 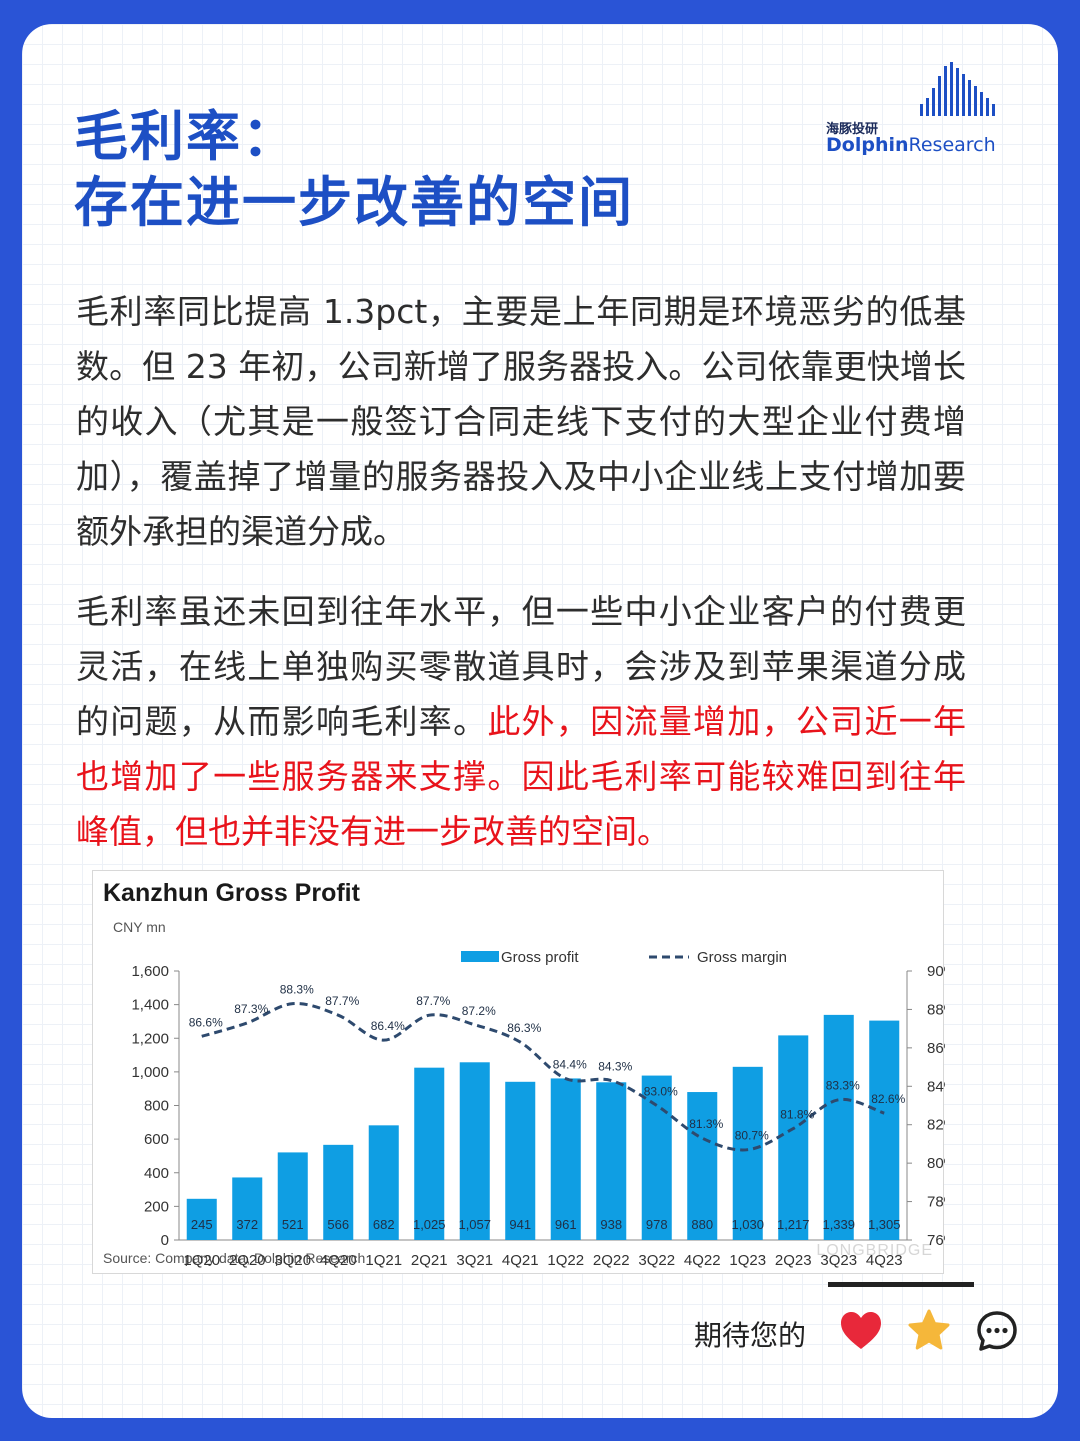 What do you see at coordinates (888, 1099) in the screenshot?
I see `margin-value-label: 82.6%` at bounding box center [888, 1099].